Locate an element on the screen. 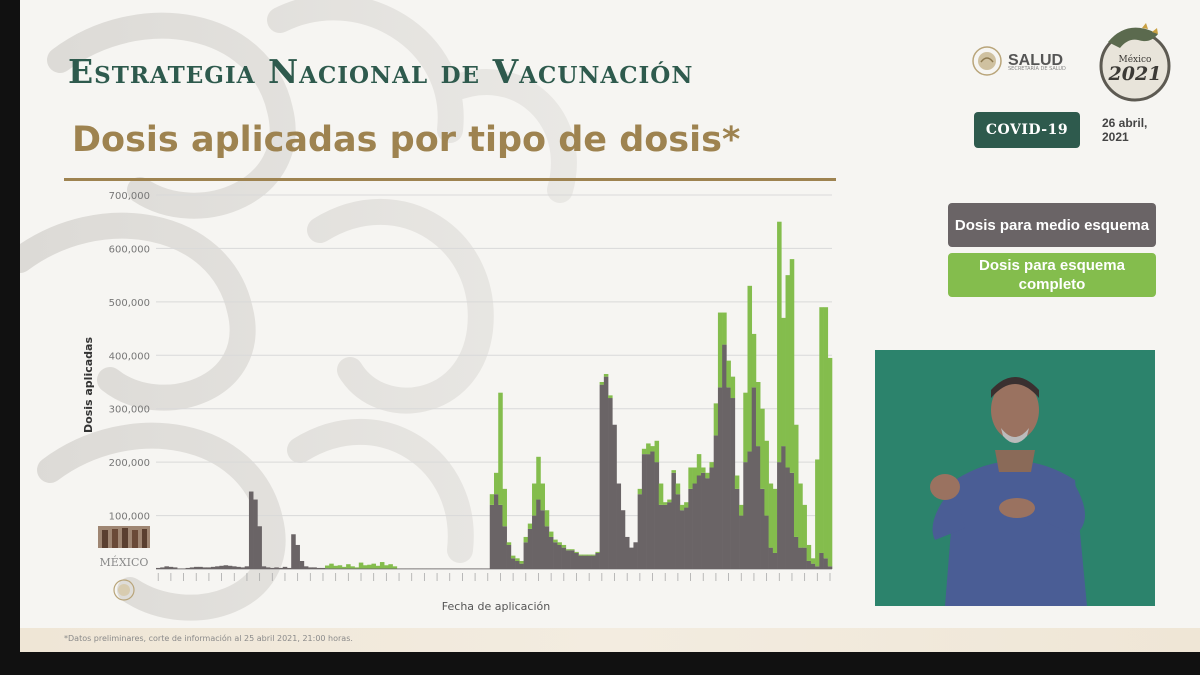 The width and height of the screenshot is (1200, 675). interpreter-figure is located at coordinates (1015, 478).